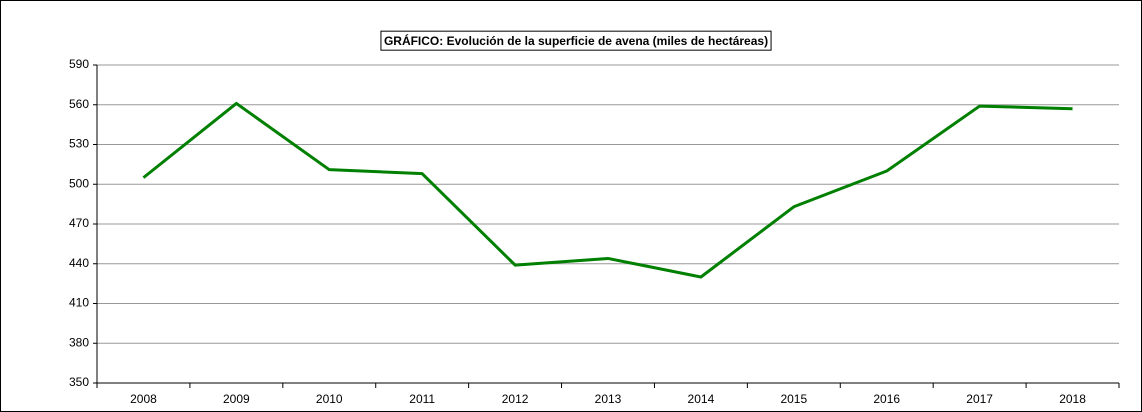  I want to click on title-box, so click(576, 40).